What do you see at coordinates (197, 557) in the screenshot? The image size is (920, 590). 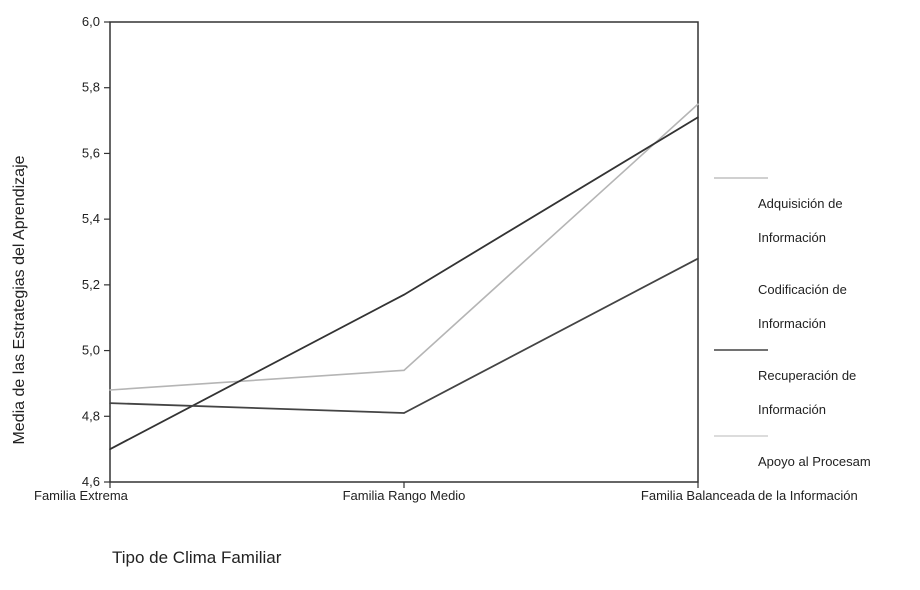 I see `x-axis-label: Tipo de Clima Familiar` at bounding box center [197, 557].